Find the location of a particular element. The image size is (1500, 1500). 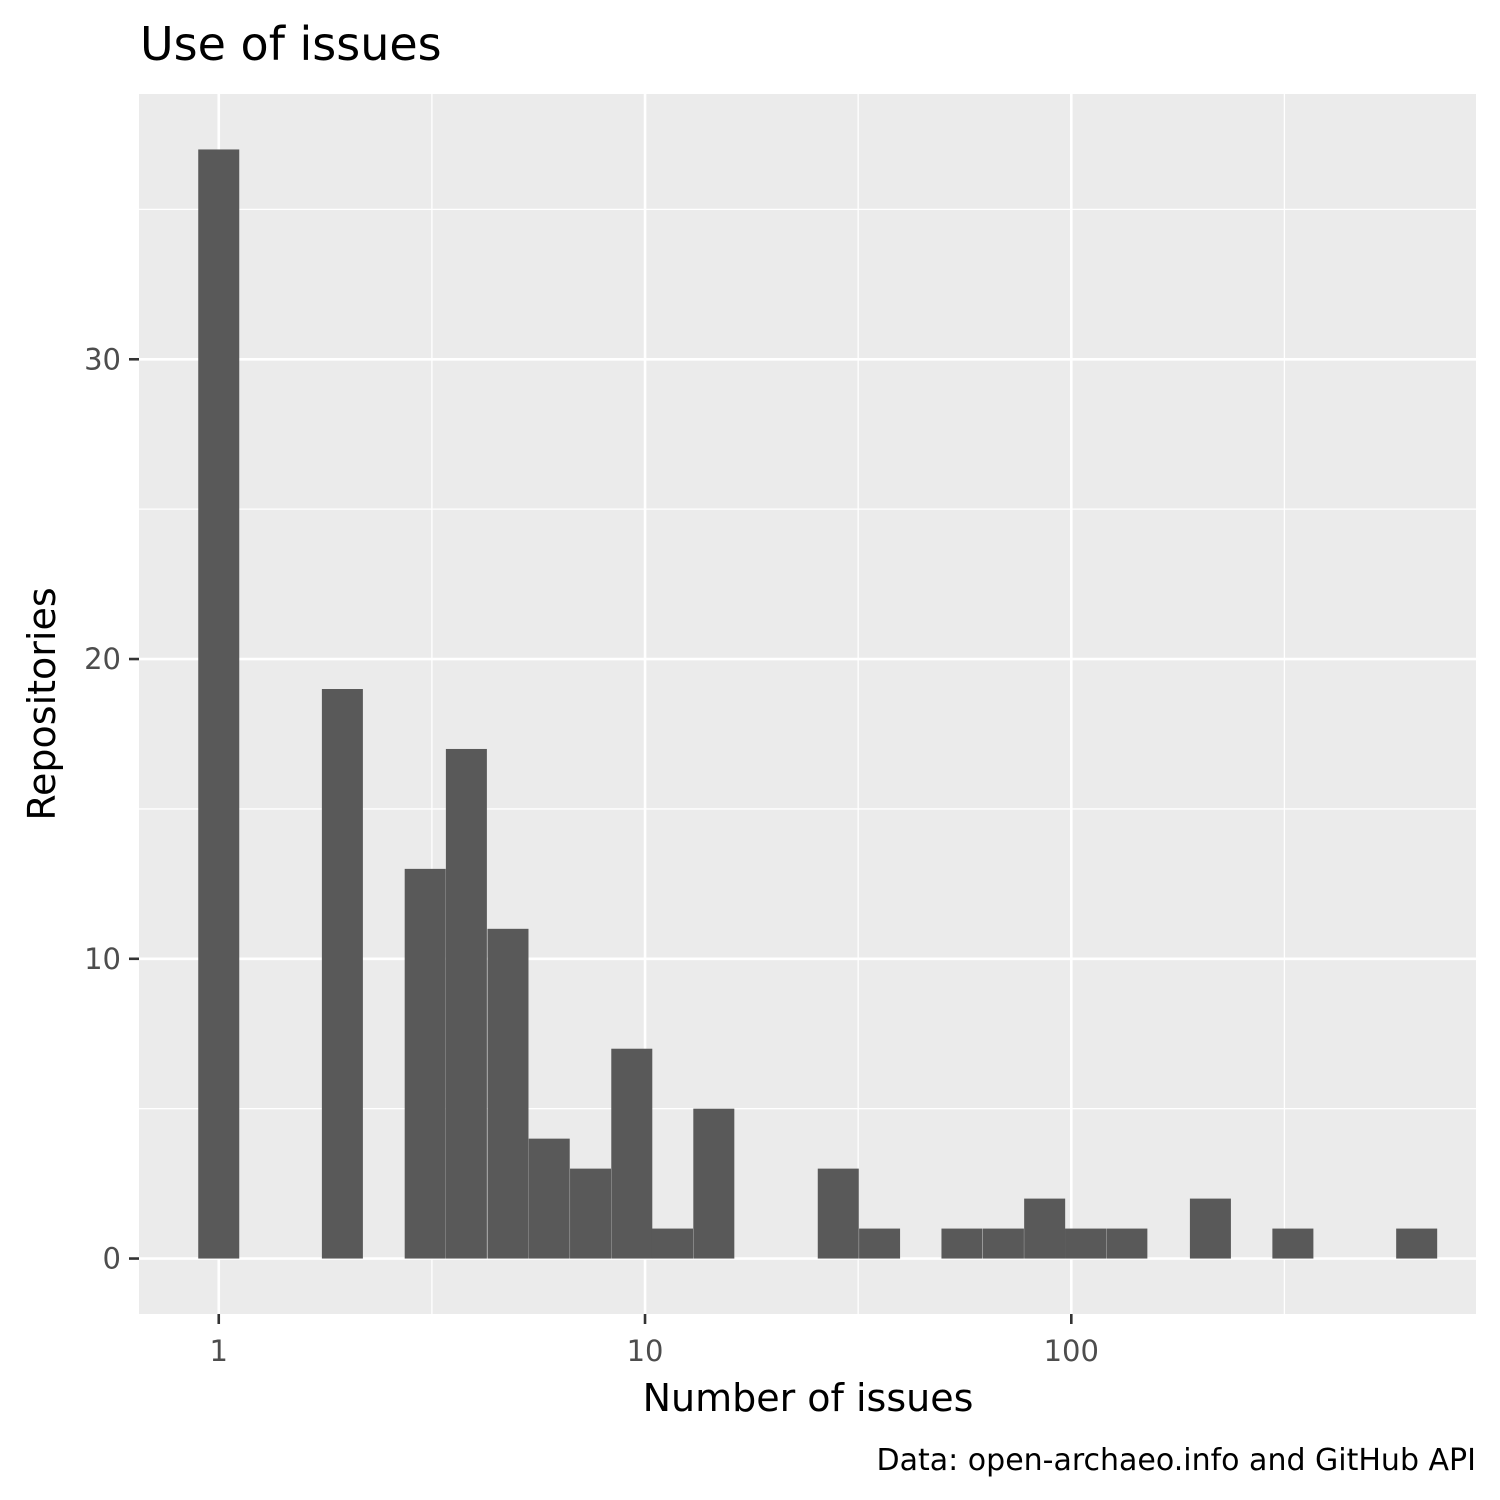

x-axis-title: Number of issues is located at coordinates (808, 1398).